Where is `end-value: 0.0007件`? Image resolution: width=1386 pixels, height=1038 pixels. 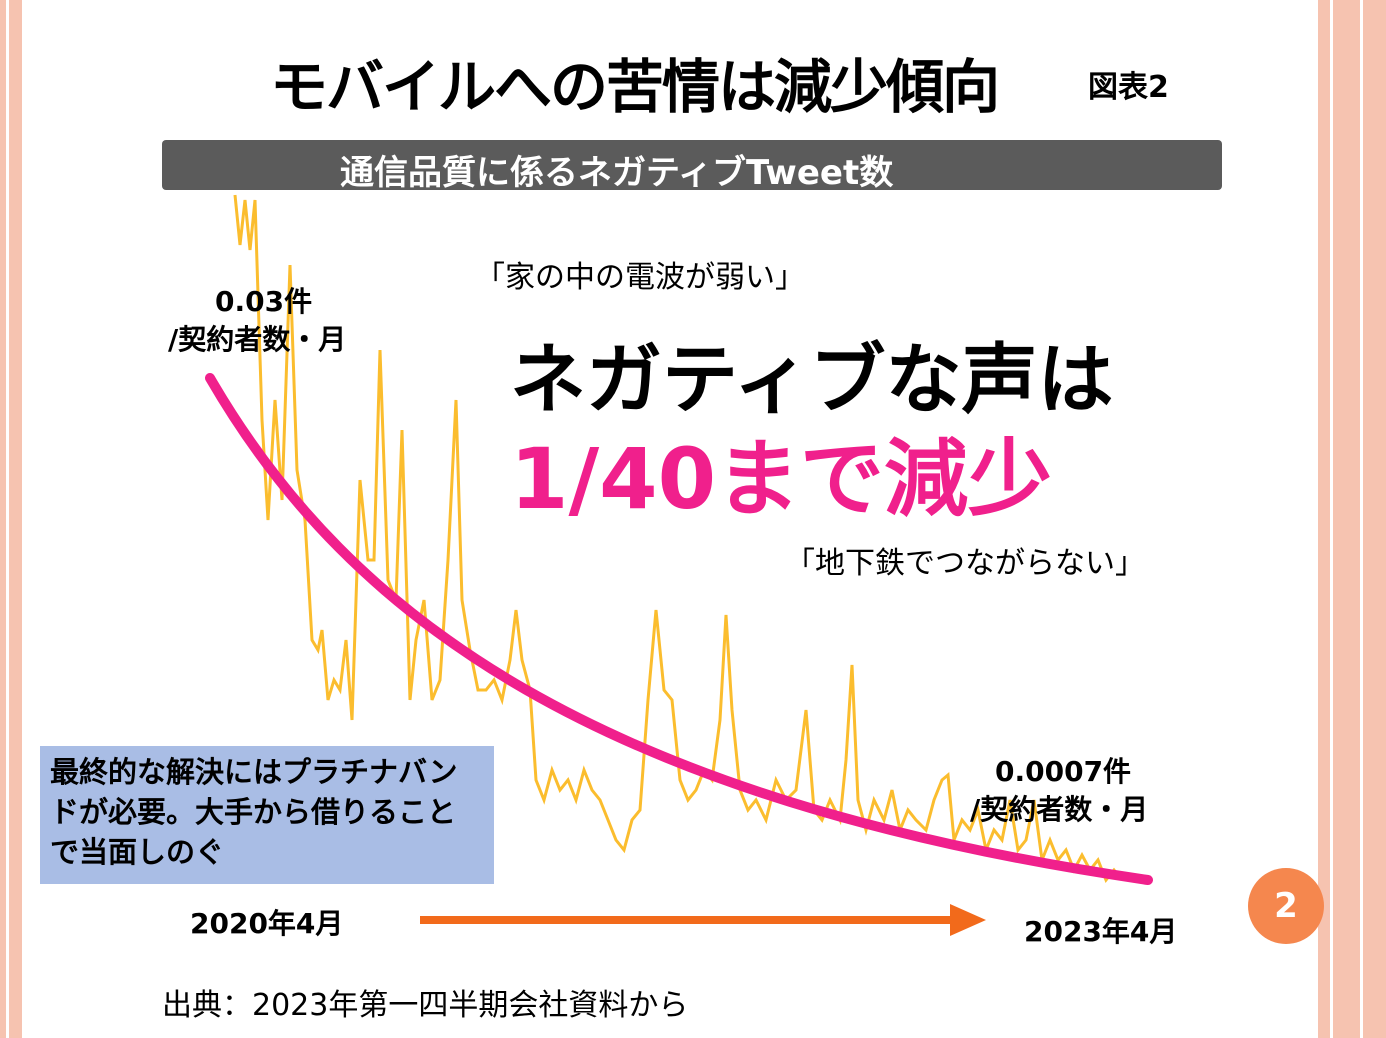
end-value: 0.0007件 is located at coordinates (1063, 771).